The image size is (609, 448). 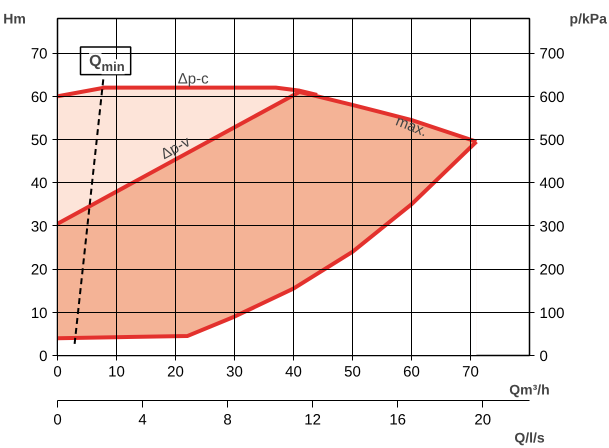 I want to click on y-tick-label: 0, so click(x=43, y=356).